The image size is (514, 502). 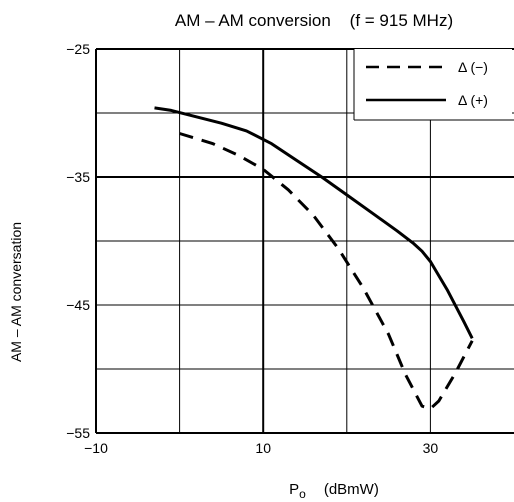 I want to click on legend-background, so click(x=433, y=84).